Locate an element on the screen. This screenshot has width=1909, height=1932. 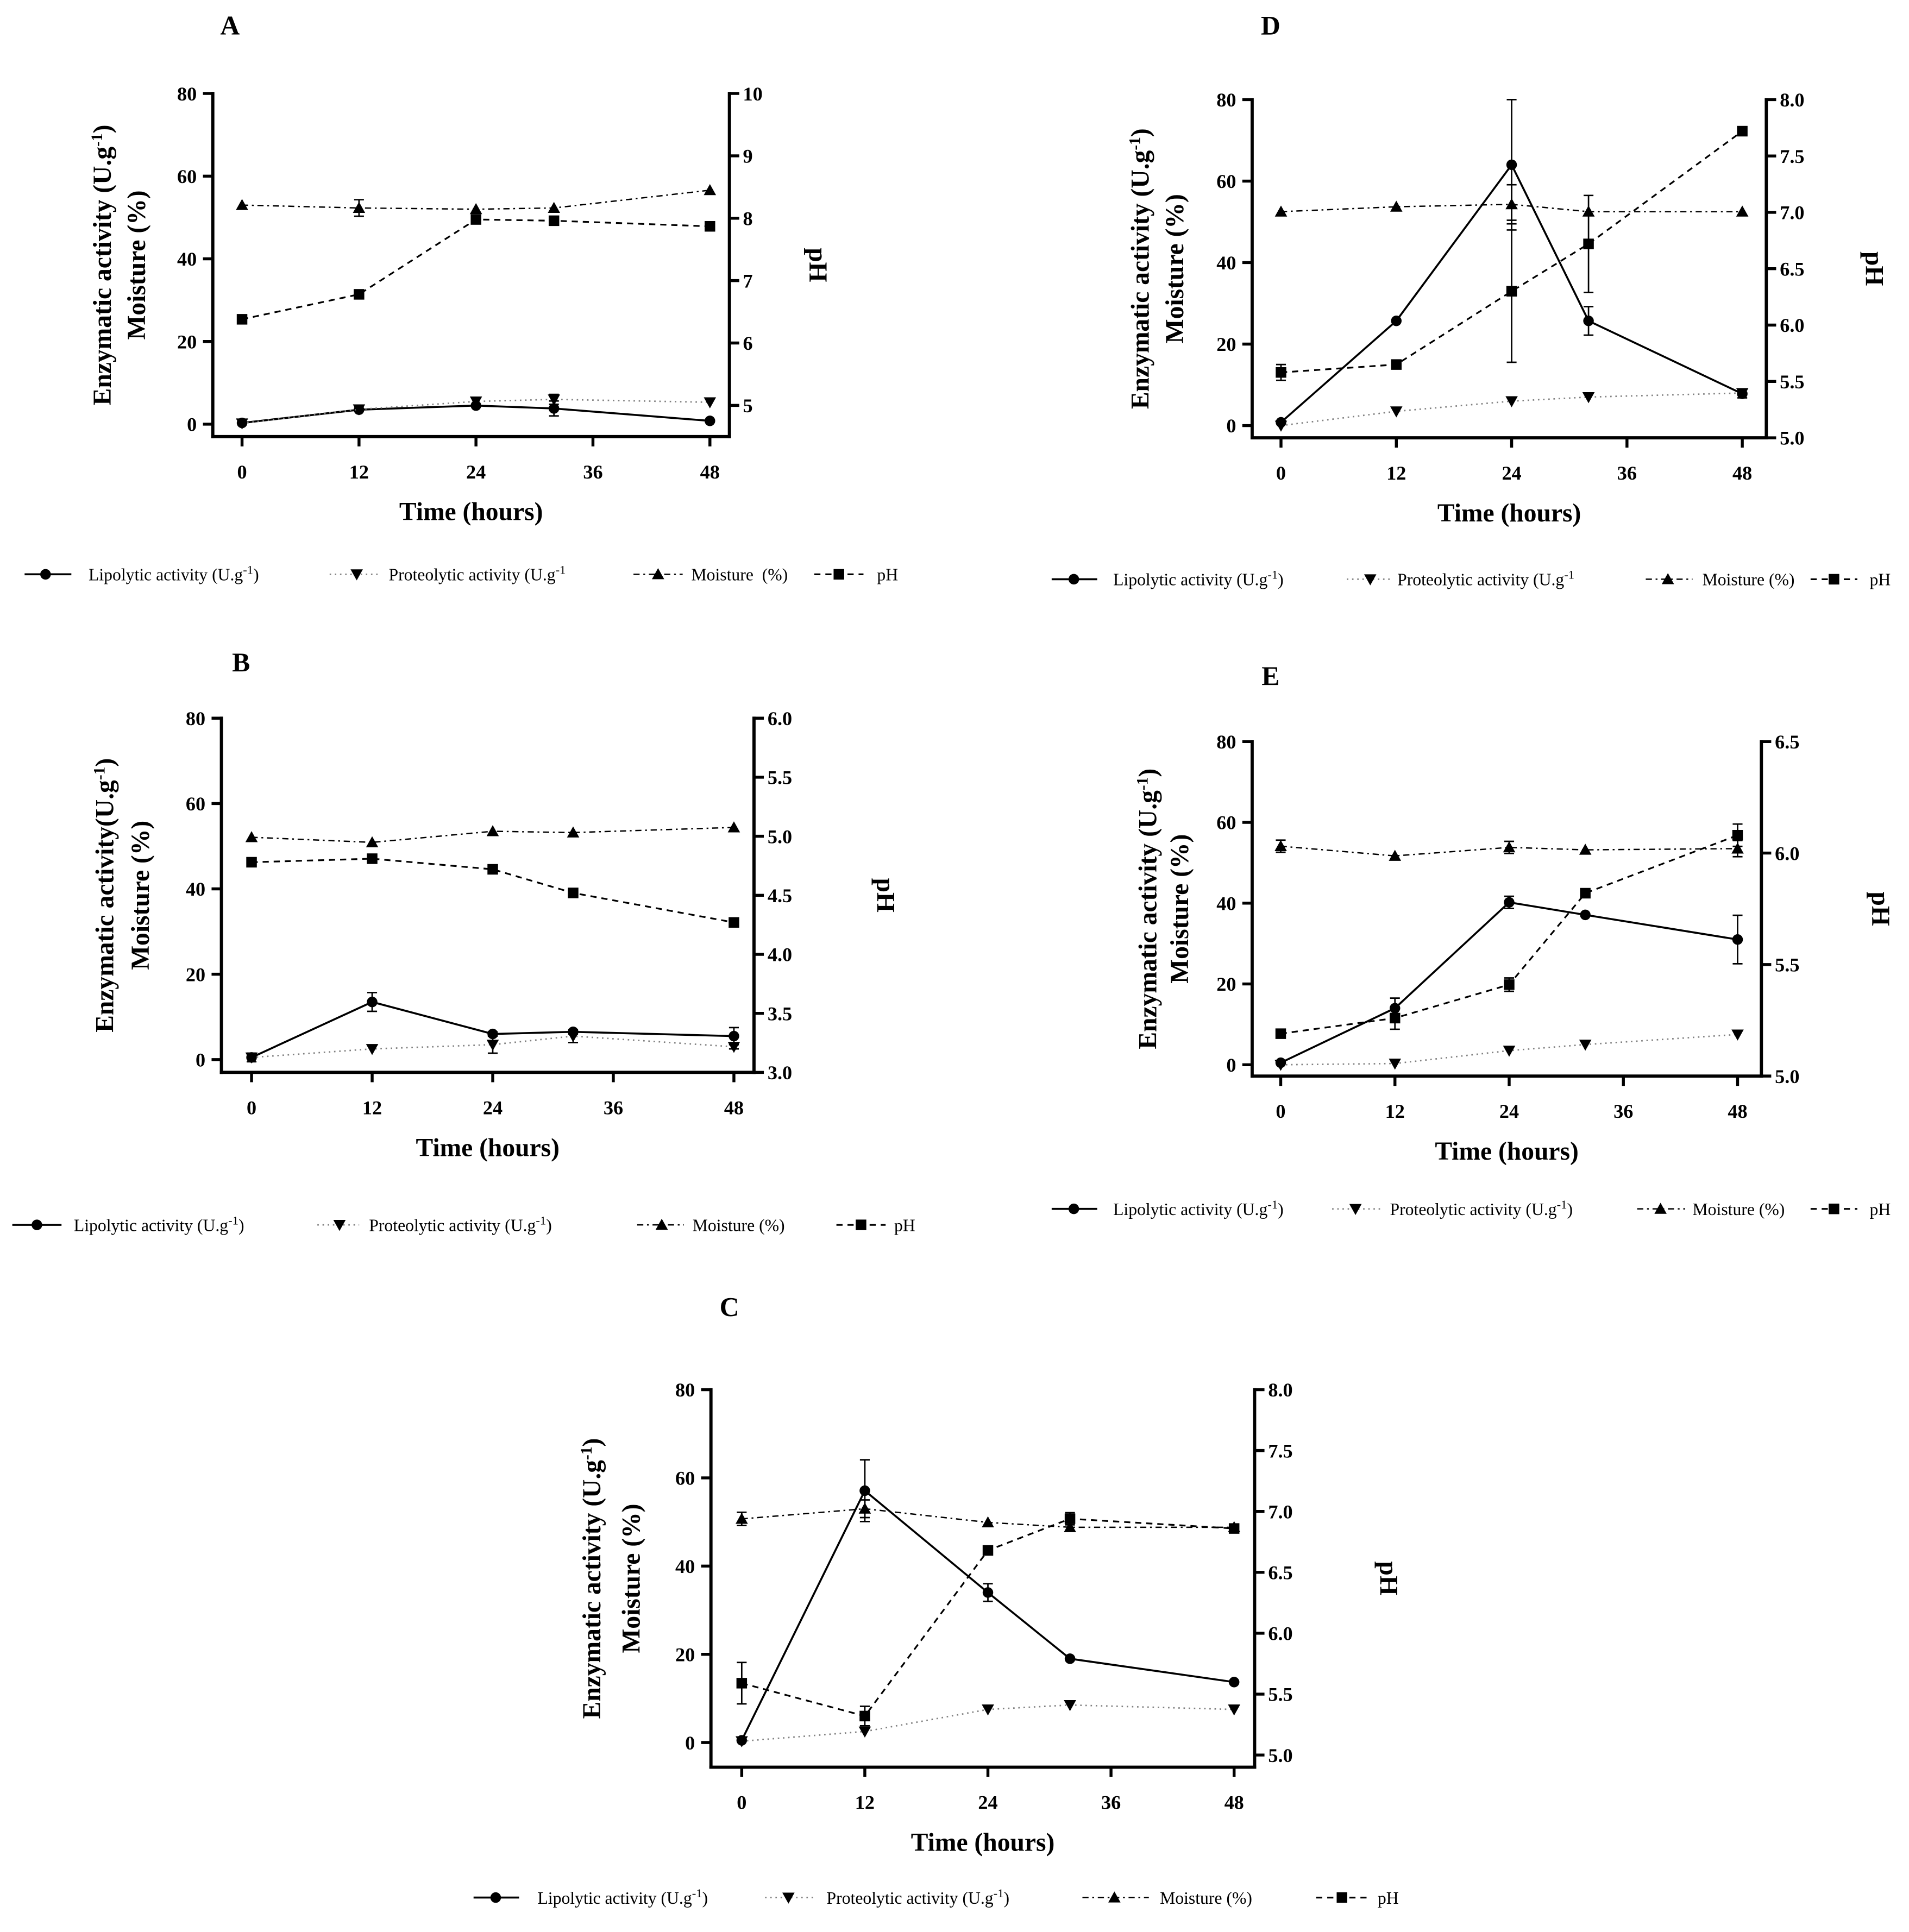
panel-c-series-ph is located at coordinates (988, 1620).